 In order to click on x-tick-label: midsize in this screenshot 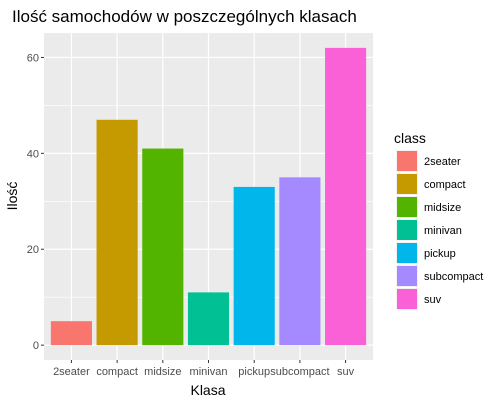, I will do `click(162, 372)`.